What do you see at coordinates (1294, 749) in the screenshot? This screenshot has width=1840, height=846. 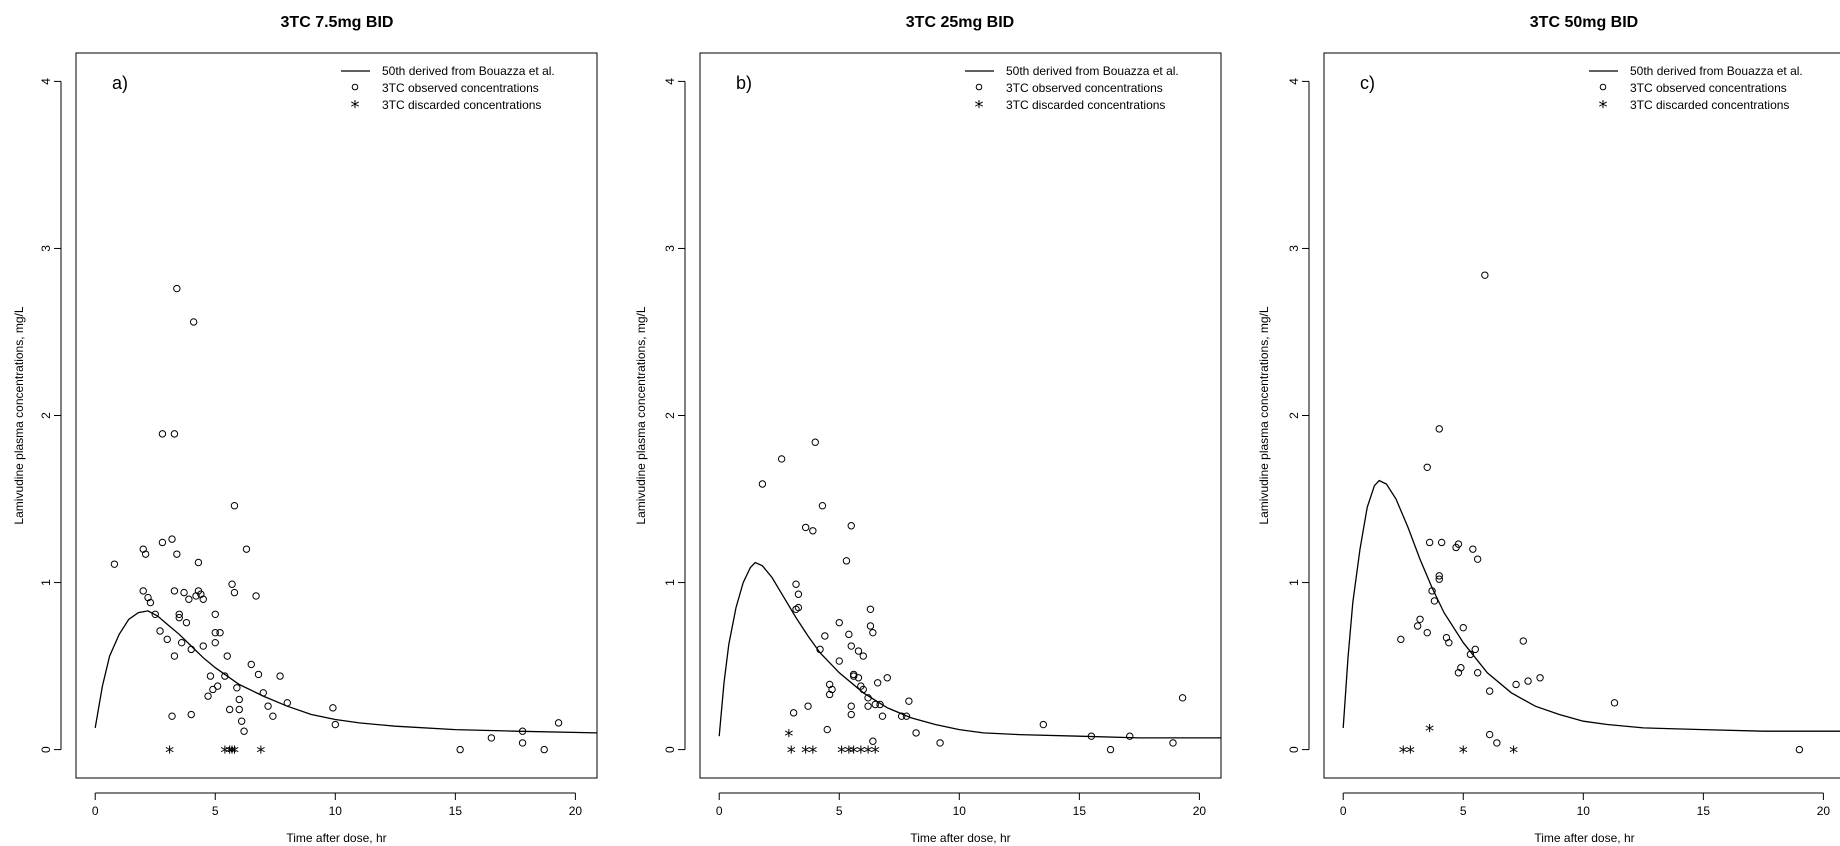 I see `y-tick-label: 0` at bounding box center [1294, 749].